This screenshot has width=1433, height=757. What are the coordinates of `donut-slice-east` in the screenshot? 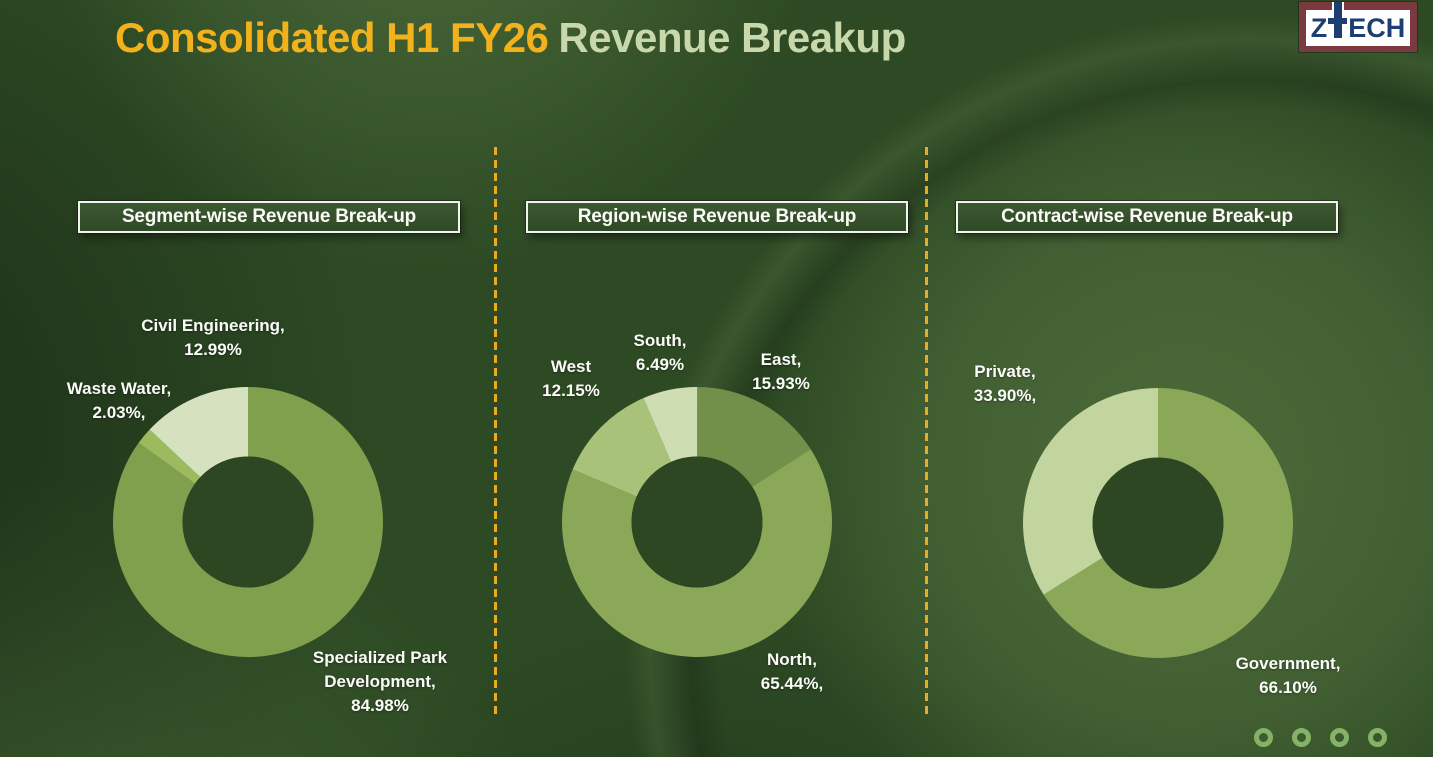 It's located at (754, 437).